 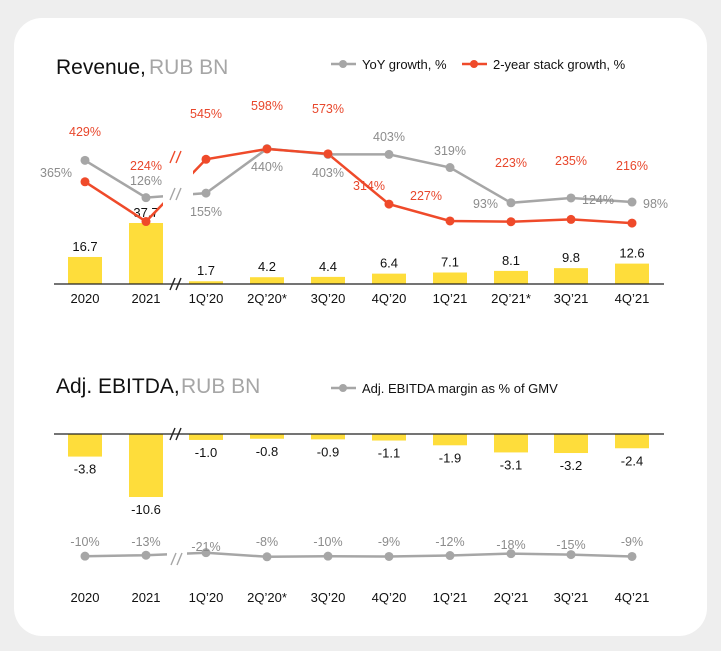 I want to click on margin-label-1q-20: -21%, so click(x=205, y=547).